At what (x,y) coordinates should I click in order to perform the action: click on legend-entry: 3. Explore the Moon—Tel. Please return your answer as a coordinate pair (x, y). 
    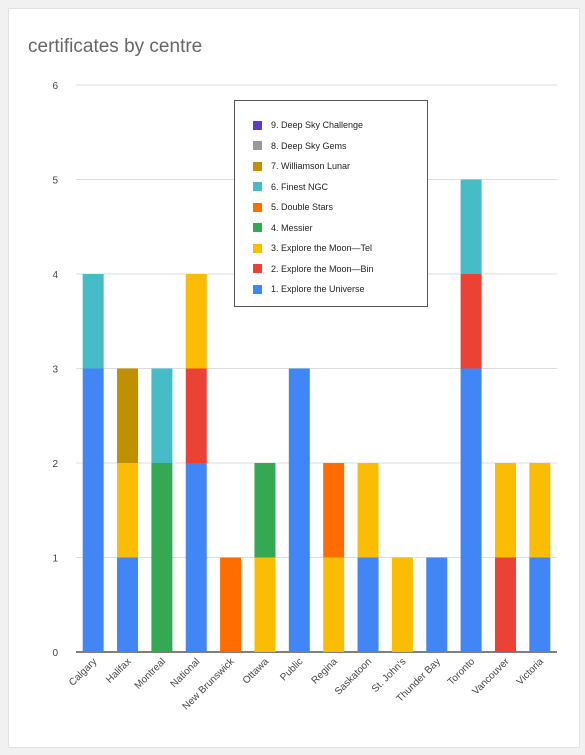
    Looking at the image, I should click on (331, 248).